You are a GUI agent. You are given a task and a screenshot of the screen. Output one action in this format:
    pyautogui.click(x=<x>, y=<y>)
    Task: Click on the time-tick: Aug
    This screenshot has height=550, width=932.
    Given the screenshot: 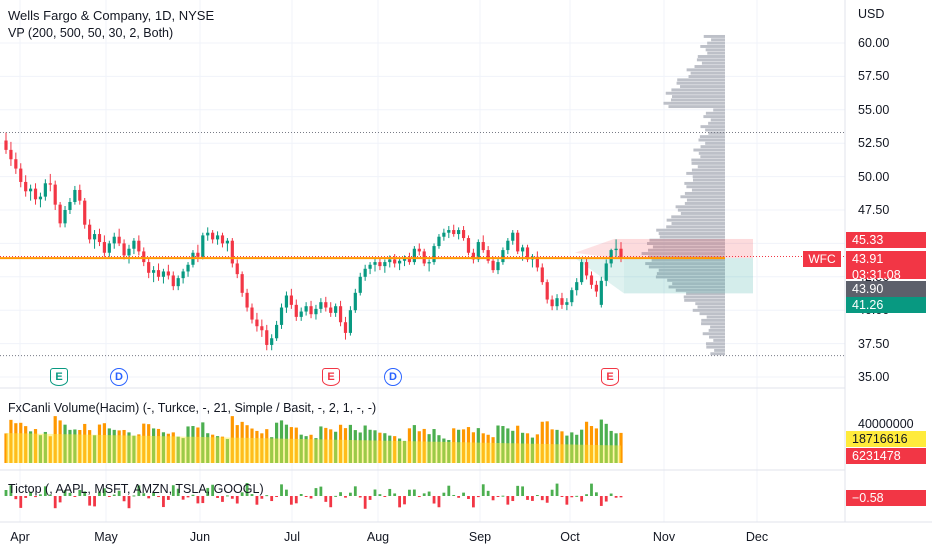 What is the action you would take?
    pyautogui.click(x=378, y=537)
    